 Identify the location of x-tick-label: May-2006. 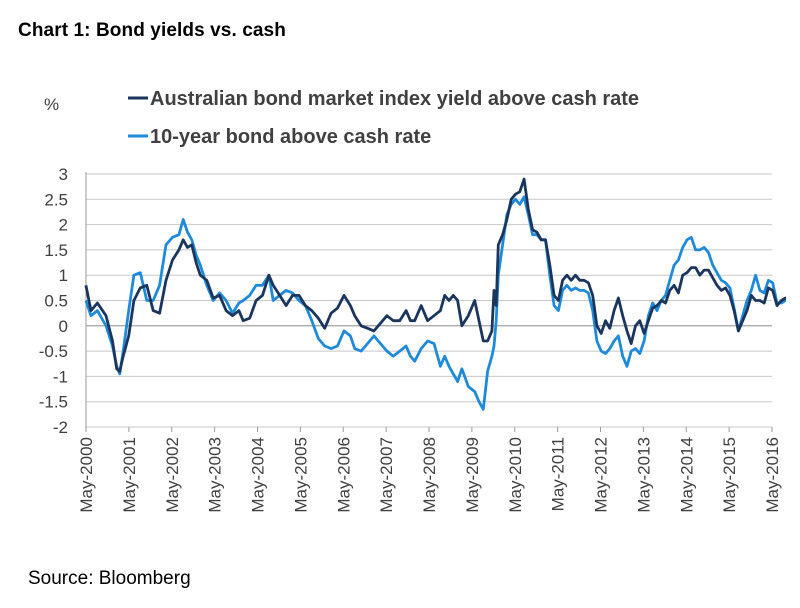
(343, 475).